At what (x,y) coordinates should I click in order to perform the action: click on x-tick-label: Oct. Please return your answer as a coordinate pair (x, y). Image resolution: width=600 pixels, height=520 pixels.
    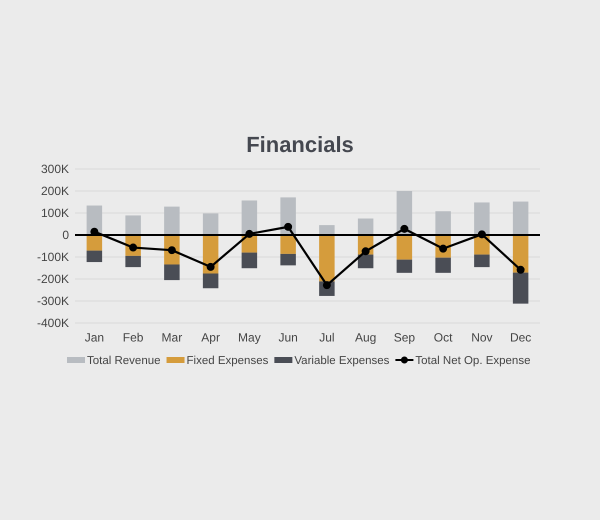
    Looking at the image, I should click on (444, 337).